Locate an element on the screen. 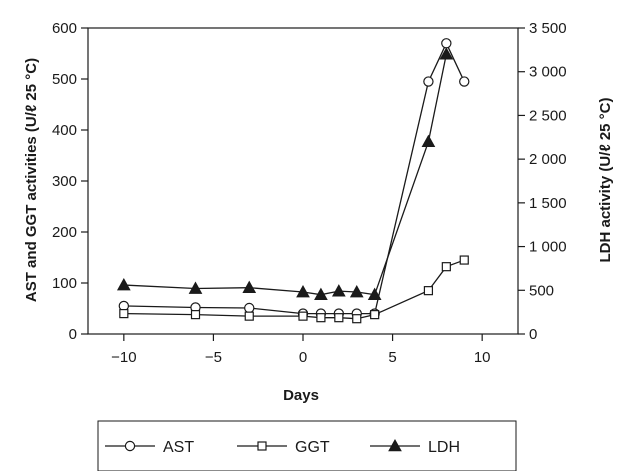 This screenshot has width=621, height=471. legend-marker-ggt is located at coordinates (262, 446).